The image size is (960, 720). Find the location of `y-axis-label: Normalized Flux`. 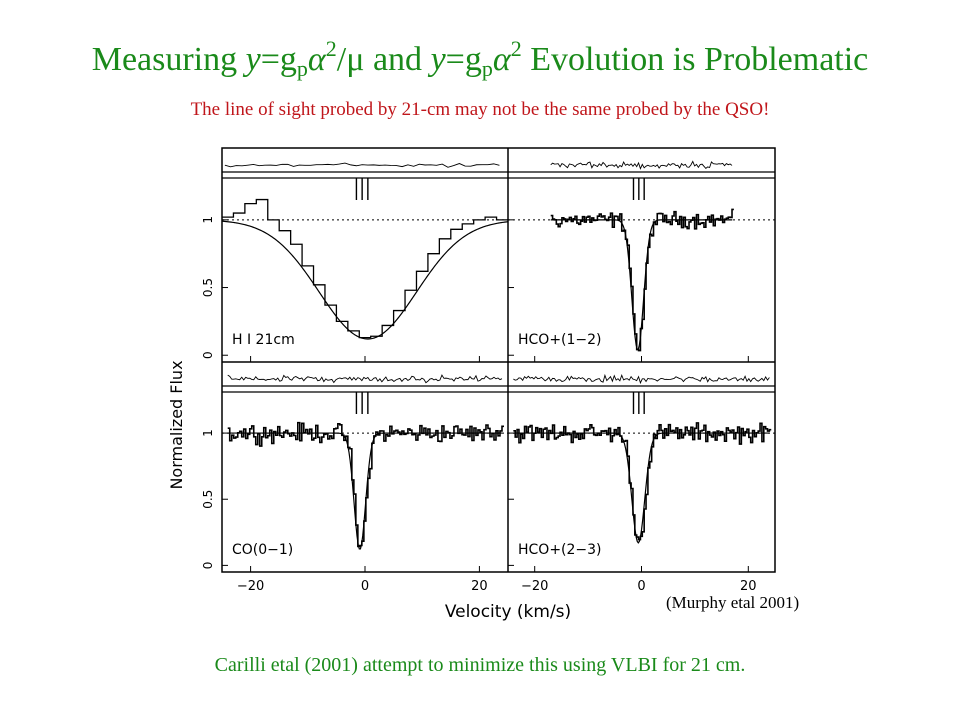

y-axis-label: Normalized Flux is located at coordinates (176, 424).